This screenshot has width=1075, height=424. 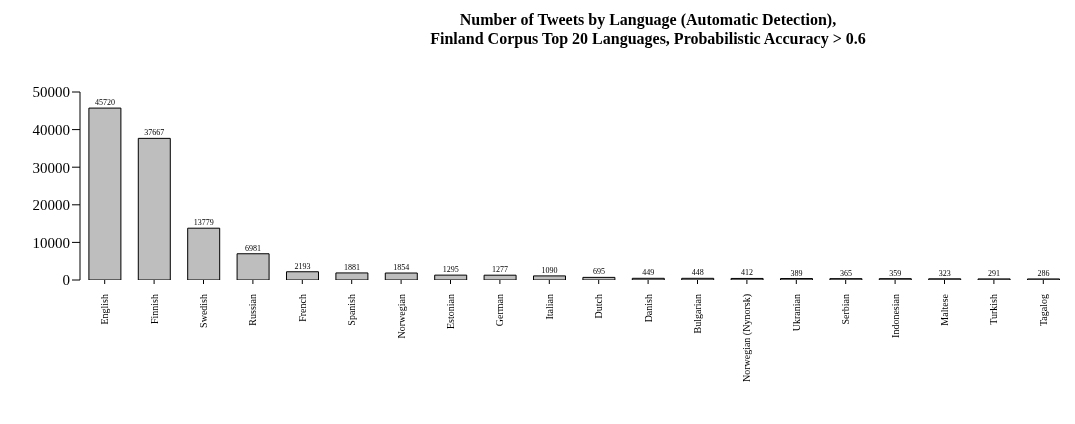 What do you see at coordinates (500, 270) in the screenshot?
I see `data-label: 1277` at bounding box center [500, 270].